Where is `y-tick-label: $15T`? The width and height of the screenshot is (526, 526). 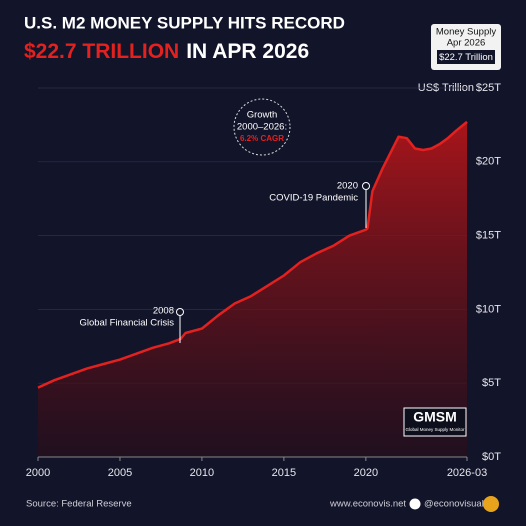
y-tick-label: $15T is located at coordinates (488, 236).